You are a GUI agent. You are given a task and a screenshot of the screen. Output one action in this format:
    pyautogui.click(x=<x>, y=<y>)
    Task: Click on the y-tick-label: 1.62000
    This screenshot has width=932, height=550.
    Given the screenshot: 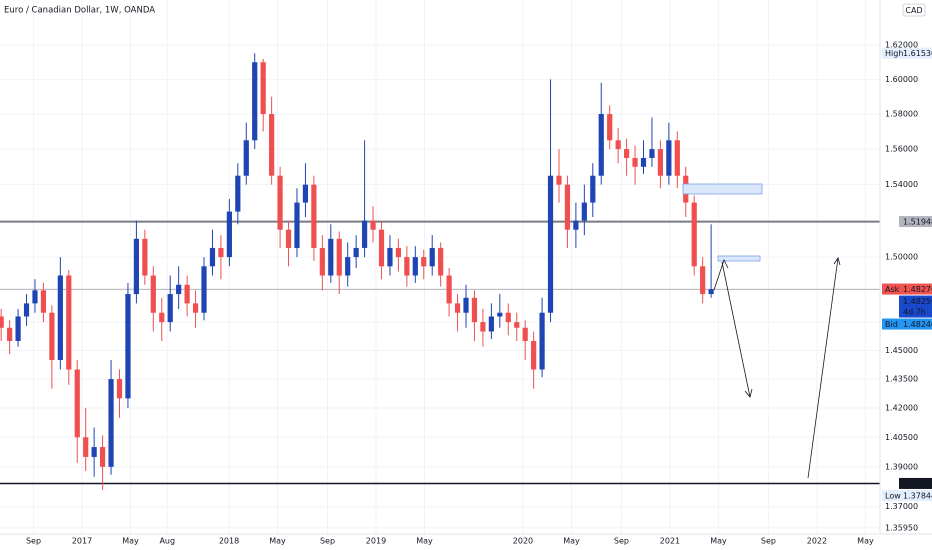 What is the action you would take?
    pyautogui.click(x=901, y=45)
    